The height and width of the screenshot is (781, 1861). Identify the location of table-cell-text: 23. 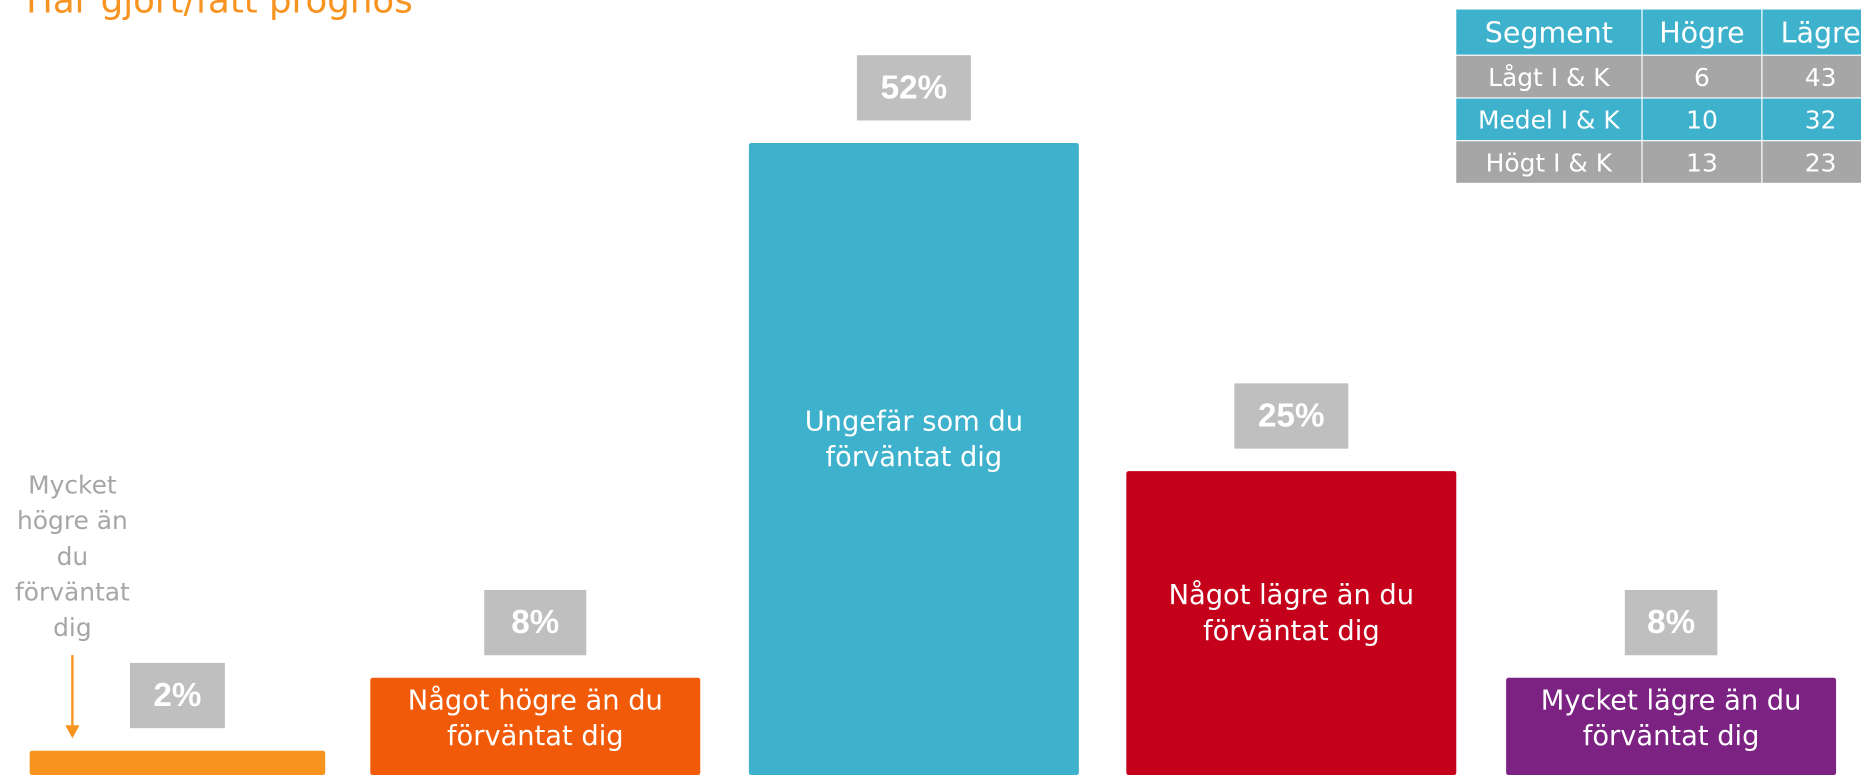
(1821, 162).